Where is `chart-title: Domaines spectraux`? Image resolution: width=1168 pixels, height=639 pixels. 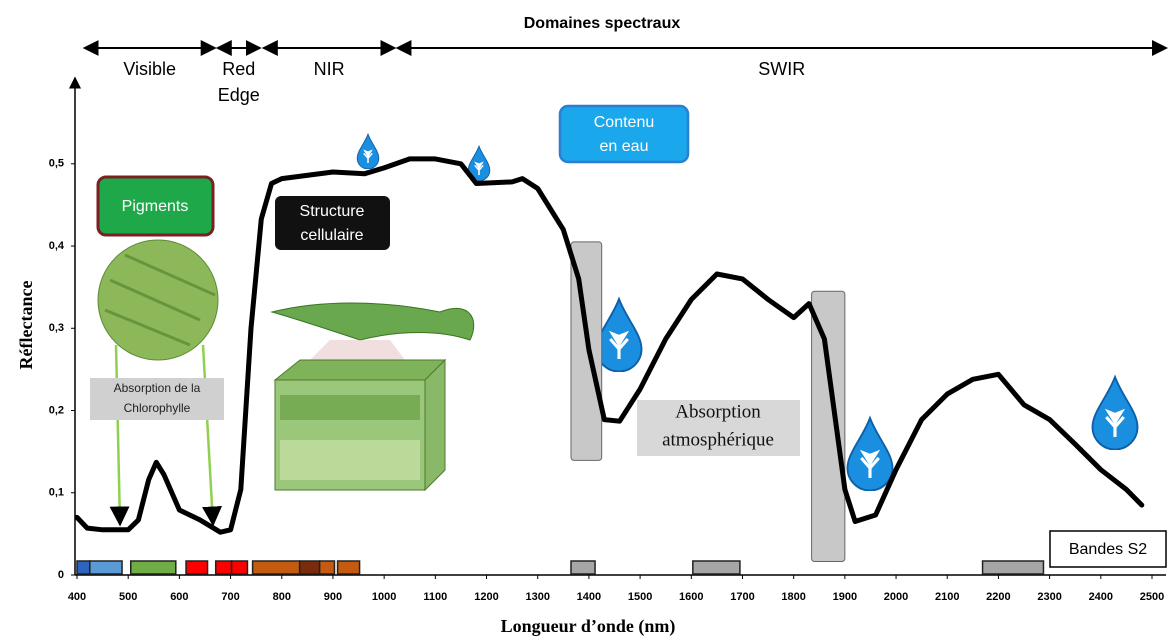
chart-title: Domaines spectraux is located at coordinates (602, 23).